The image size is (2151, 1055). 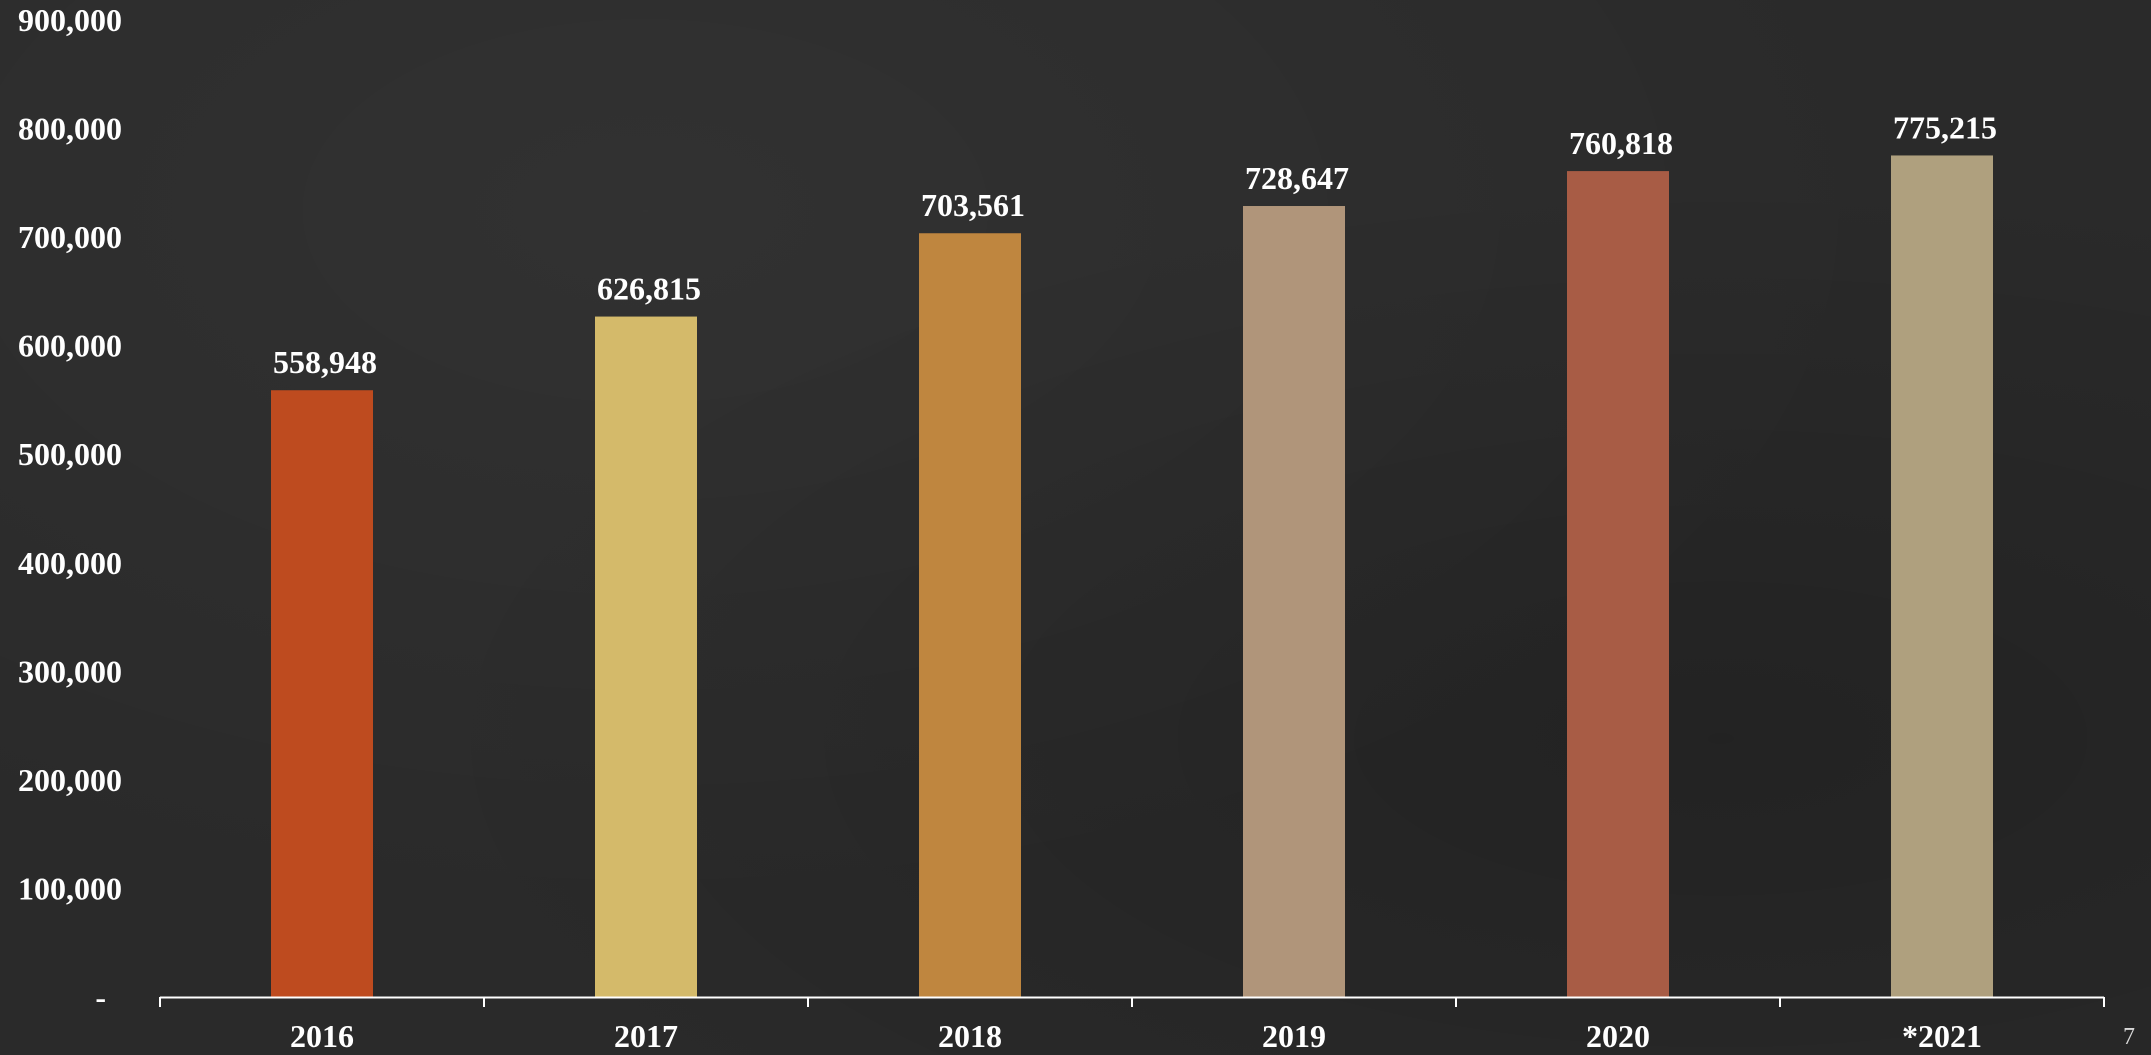 I want to click on x-axis-labels: 2016 2017 2018 2019 2020 *2021, so click(x=1136, y=1036).